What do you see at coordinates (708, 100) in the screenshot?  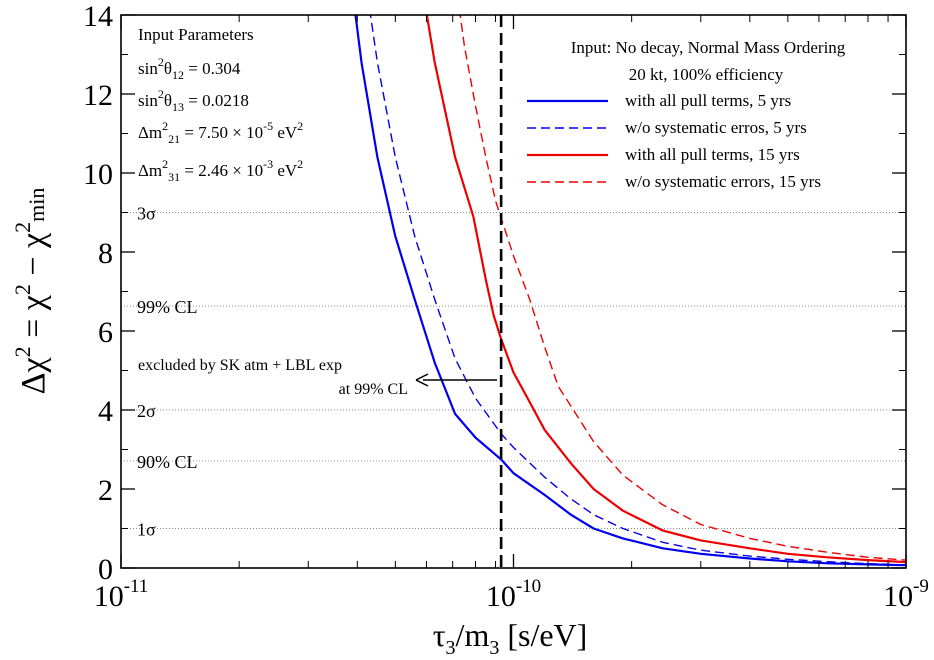 I see `legend-label-0: with all pull terms, 5 yrs` at bounding box center [708, 100].